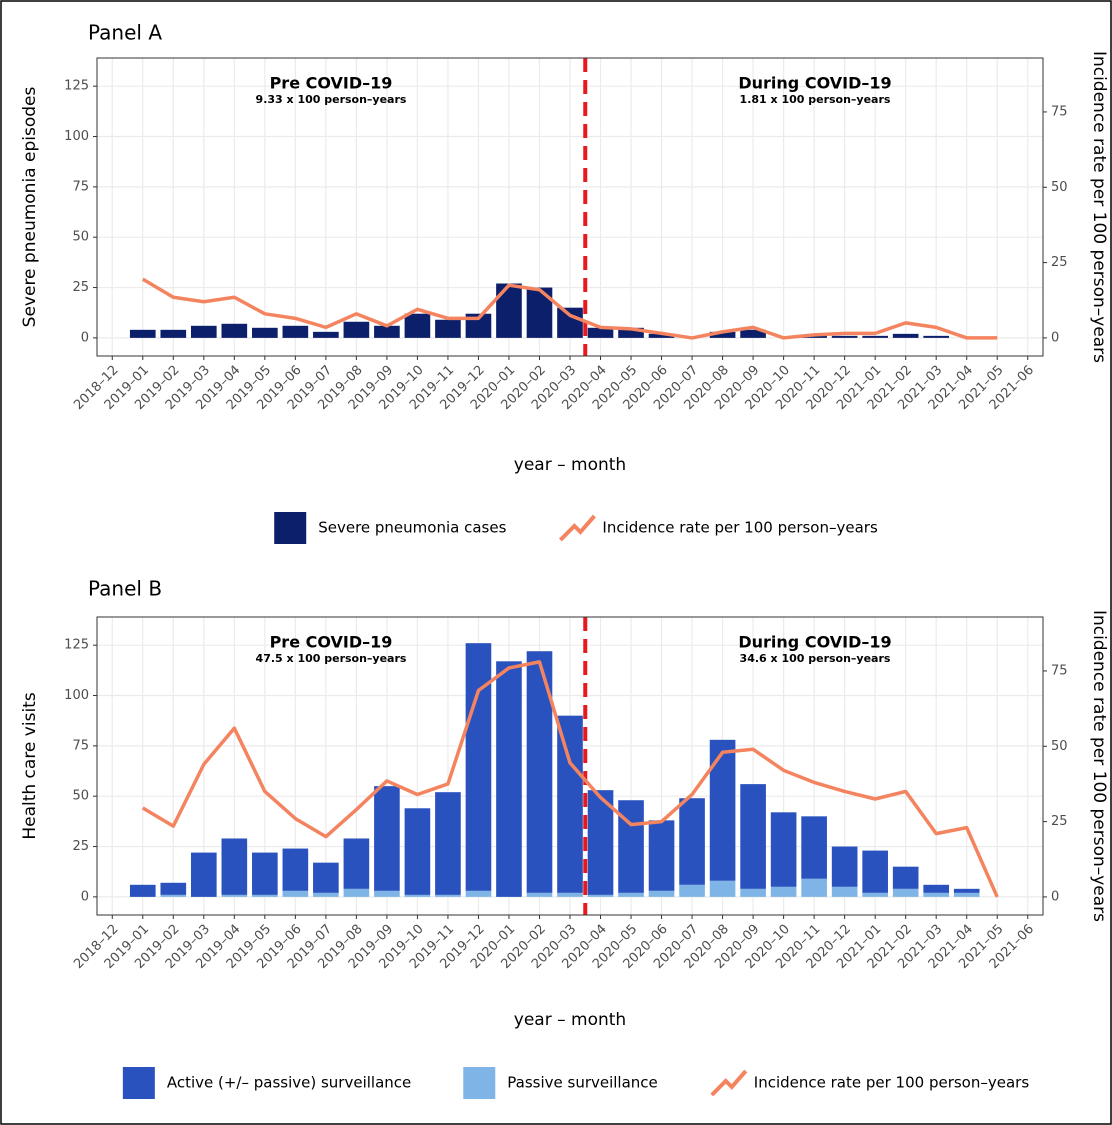 The width and height of the screenshot is (1112, 1125). What do you see at coordinates (412, 528) in the screenshot?
I see `legend-label: Severe pneumonia cases` at bounding box center [412, 528].